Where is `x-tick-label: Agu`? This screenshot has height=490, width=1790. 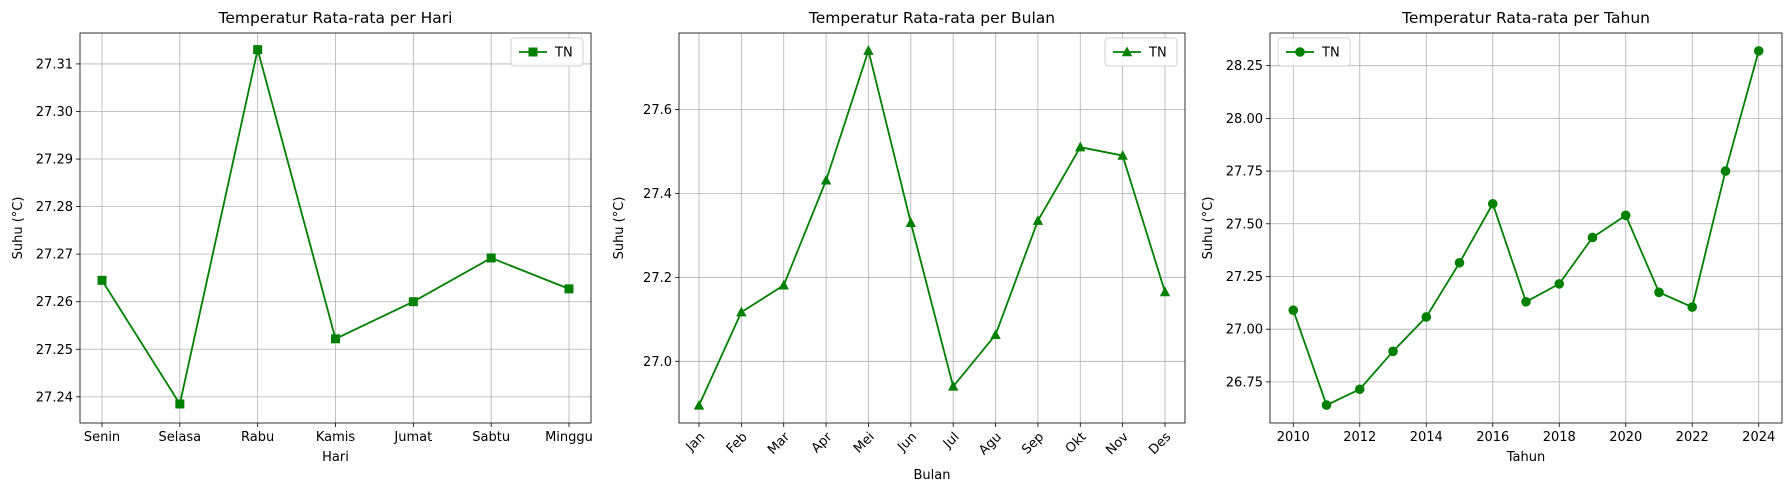 x-tick-label: Agu is located at coordinates (990, 444).